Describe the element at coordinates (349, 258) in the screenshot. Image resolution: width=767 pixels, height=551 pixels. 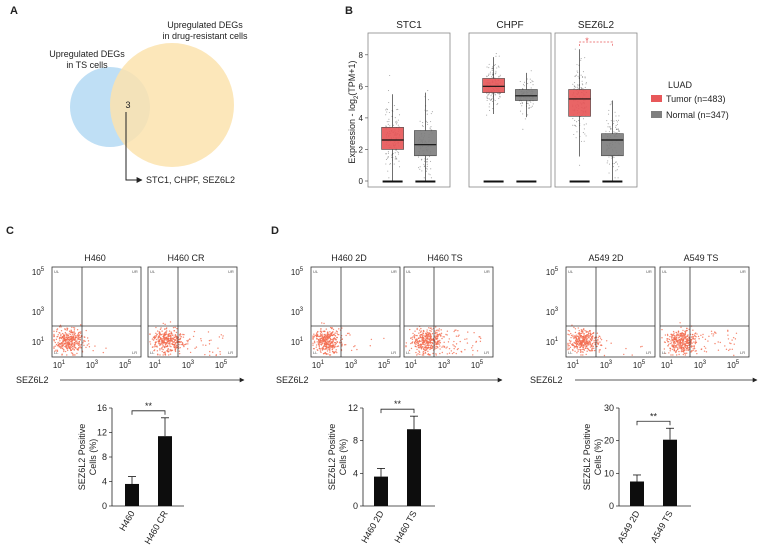
I see `flow-title-h460-2d: H460 2D` at that location.